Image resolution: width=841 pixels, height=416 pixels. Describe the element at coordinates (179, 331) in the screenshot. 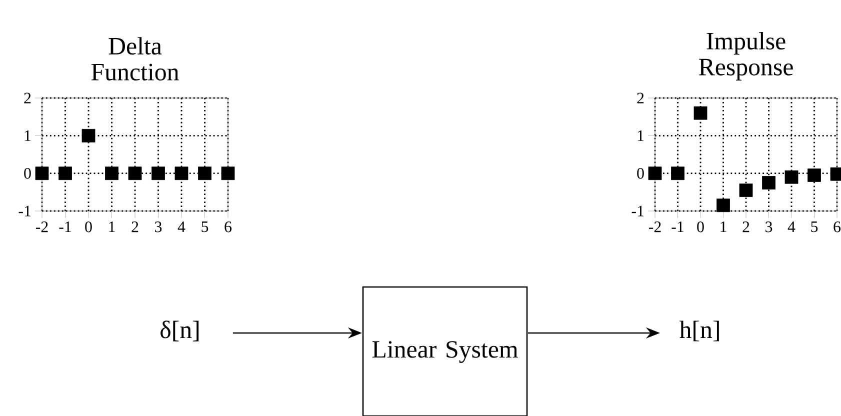

I see `text: δ[n]` at that location.